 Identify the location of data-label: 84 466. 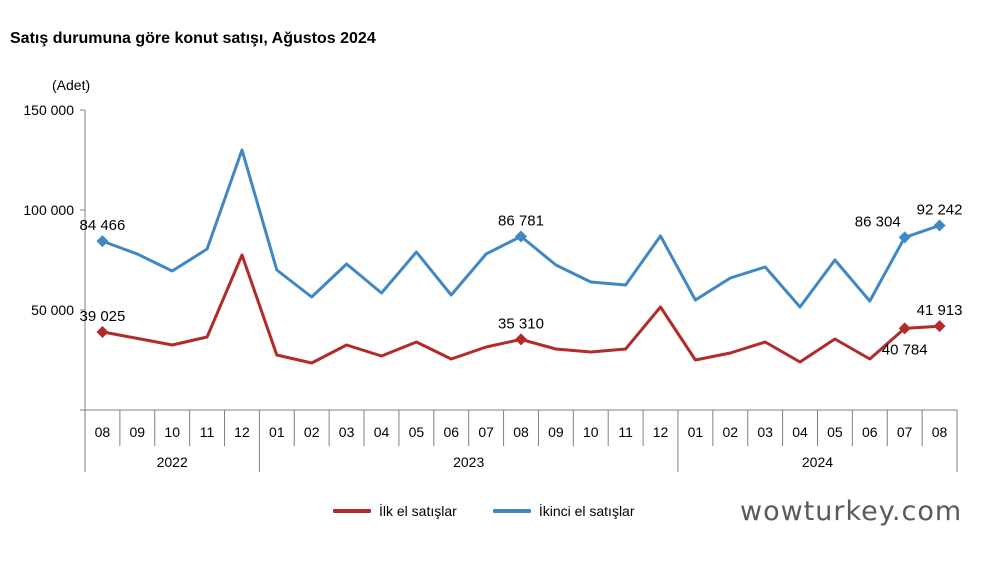
(102, 225).